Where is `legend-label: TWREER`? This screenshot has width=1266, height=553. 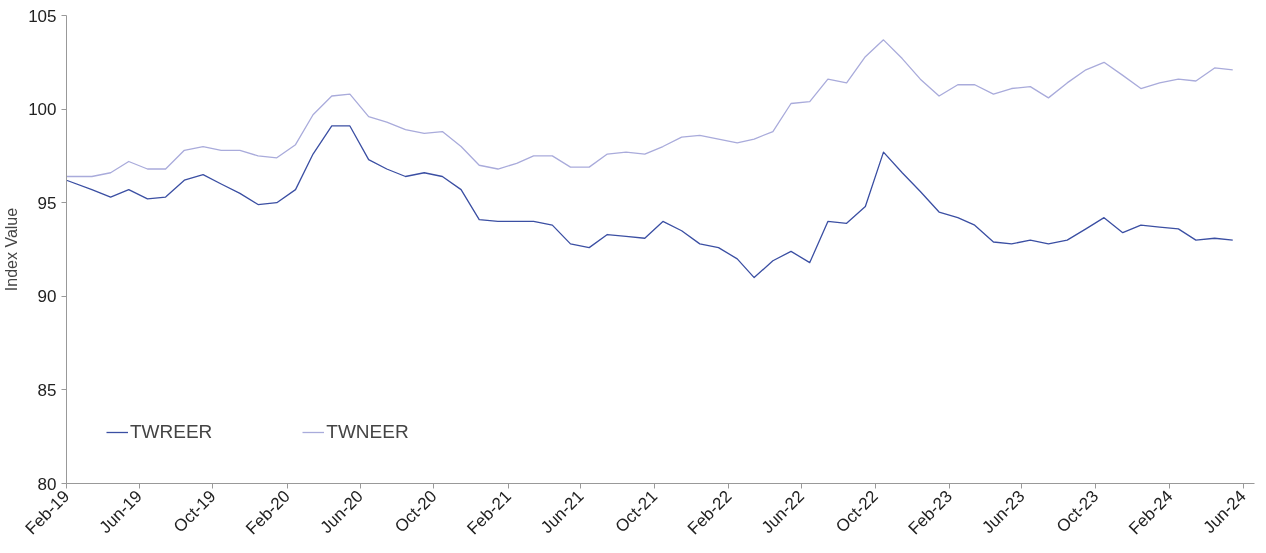
legend-label: TWREER is located at coordinates (171, 432).